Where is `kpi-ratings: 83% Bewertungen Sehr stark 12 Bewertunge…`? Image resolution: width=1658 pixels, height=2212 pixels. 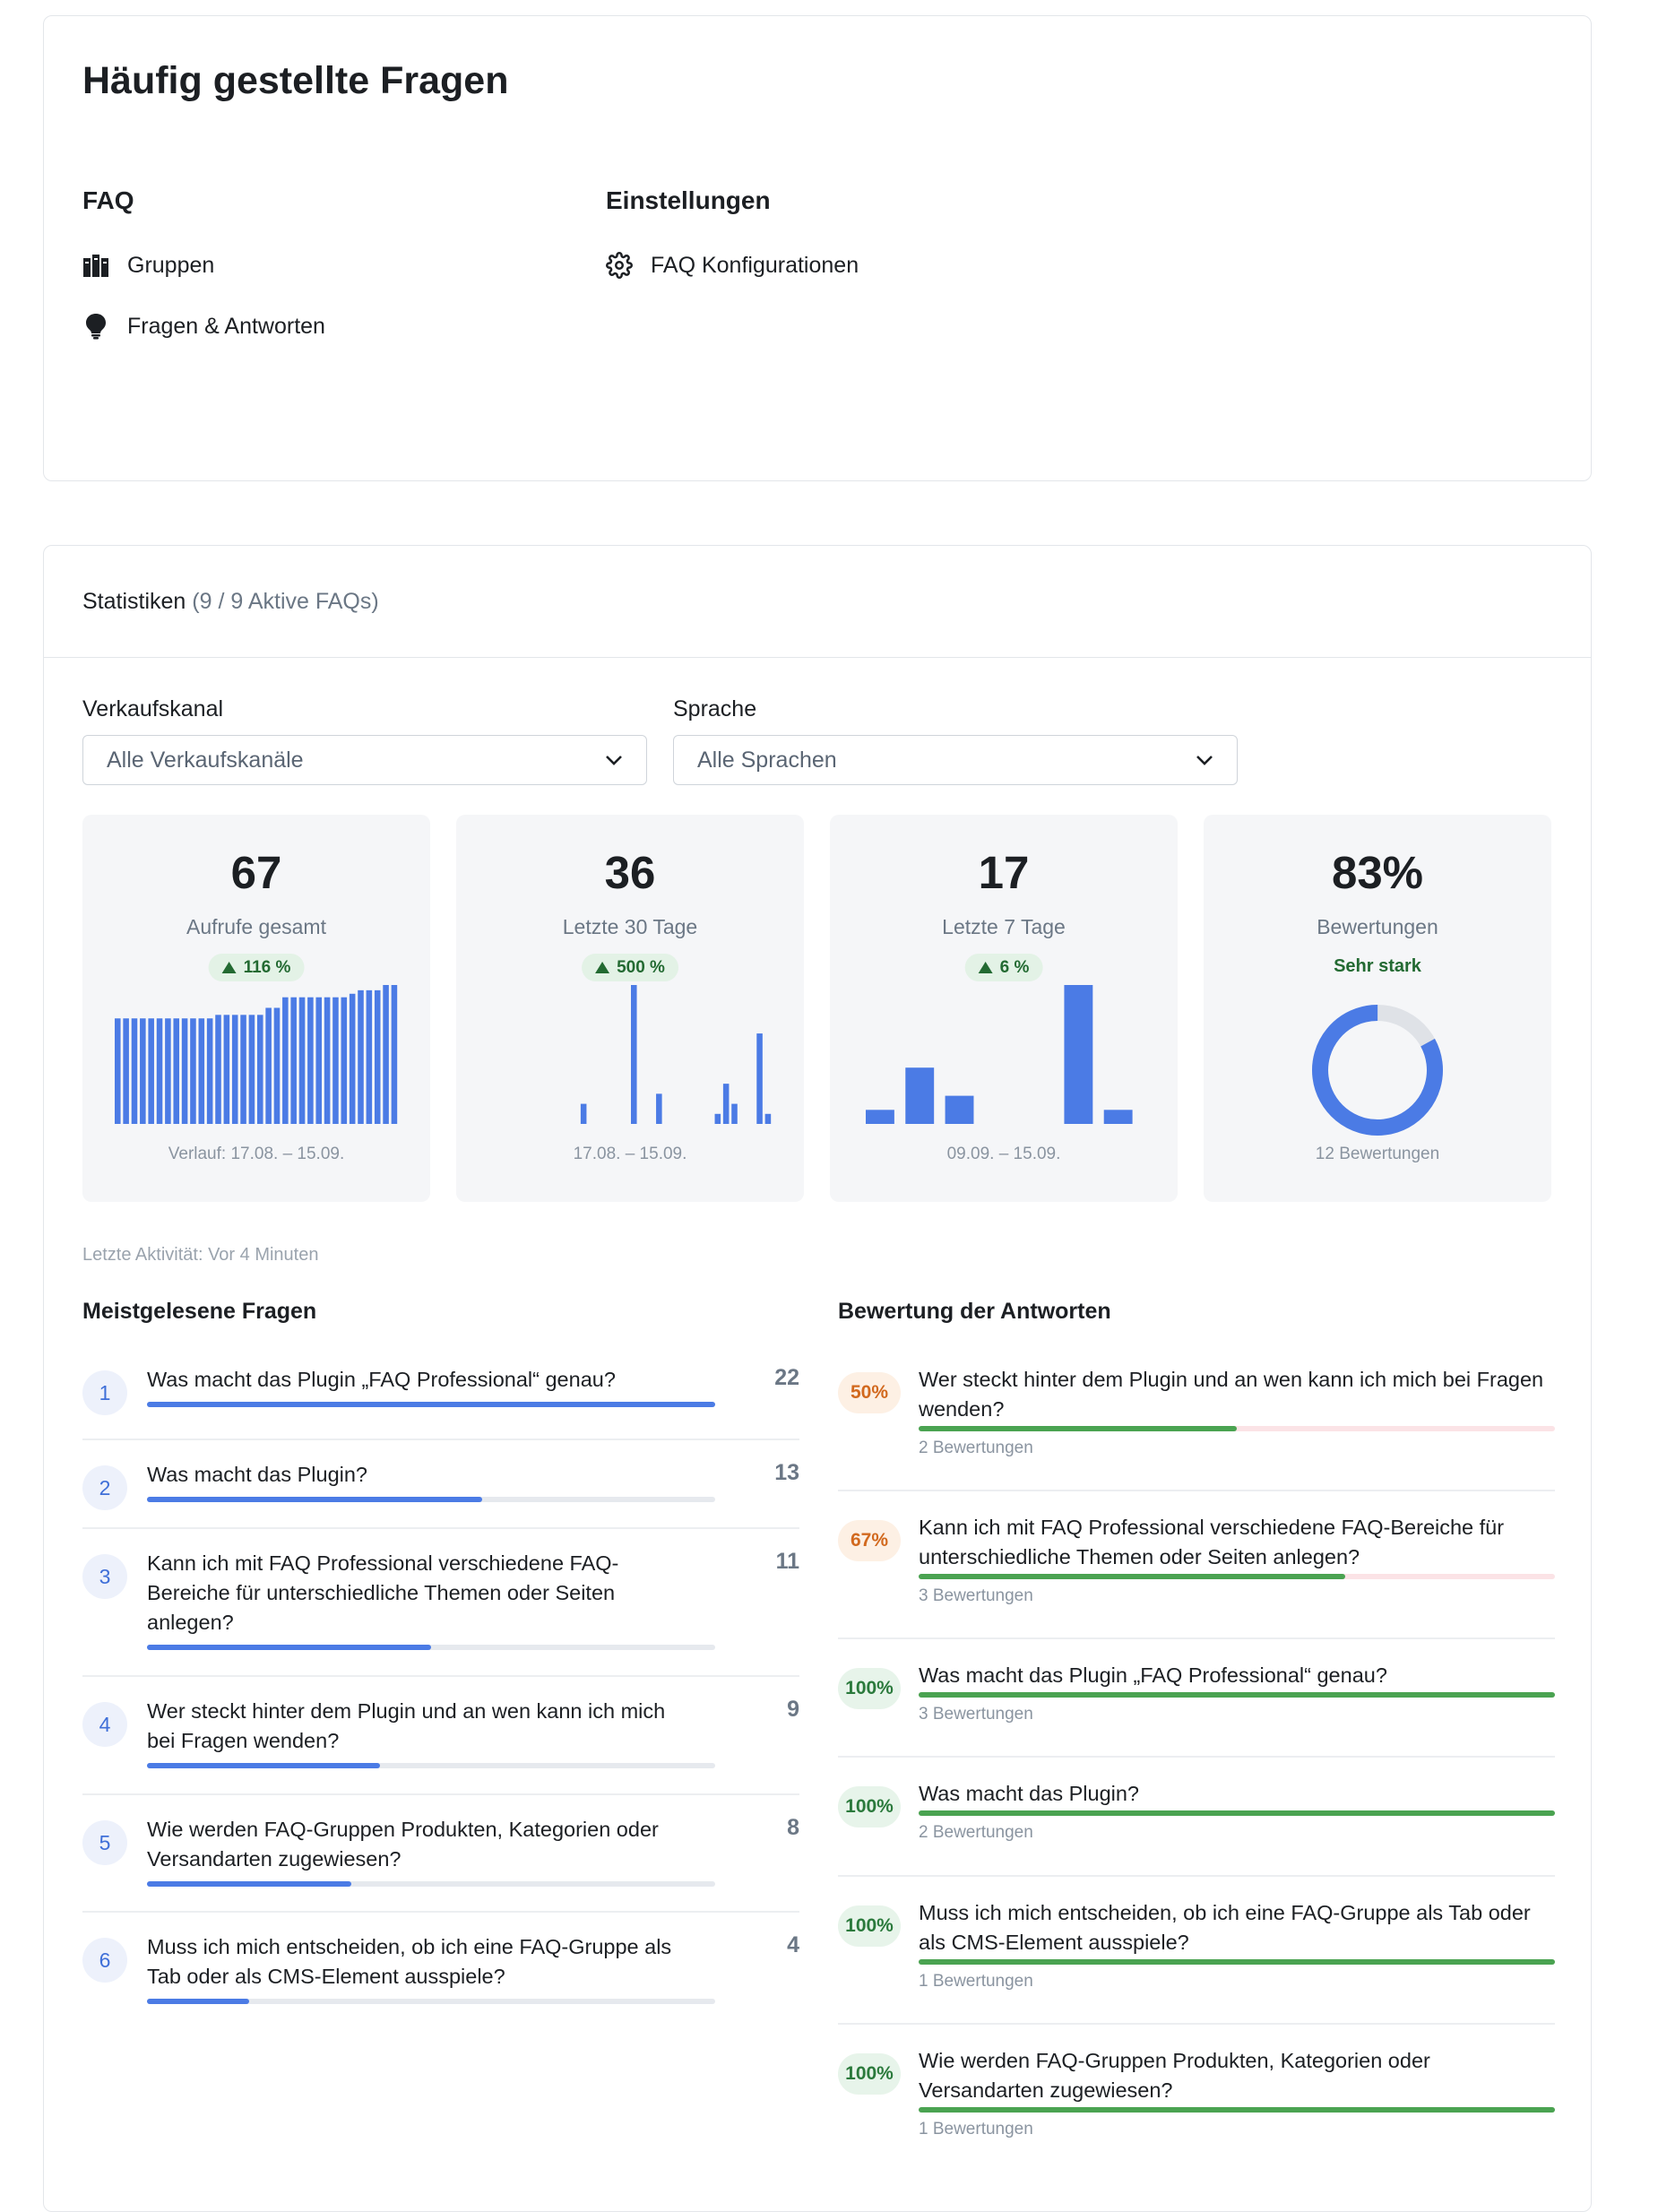 kpi-ratings: 83% Bewertungen Sehr stark 12 Bewertunge… is located at coordinates (1377, 1009).